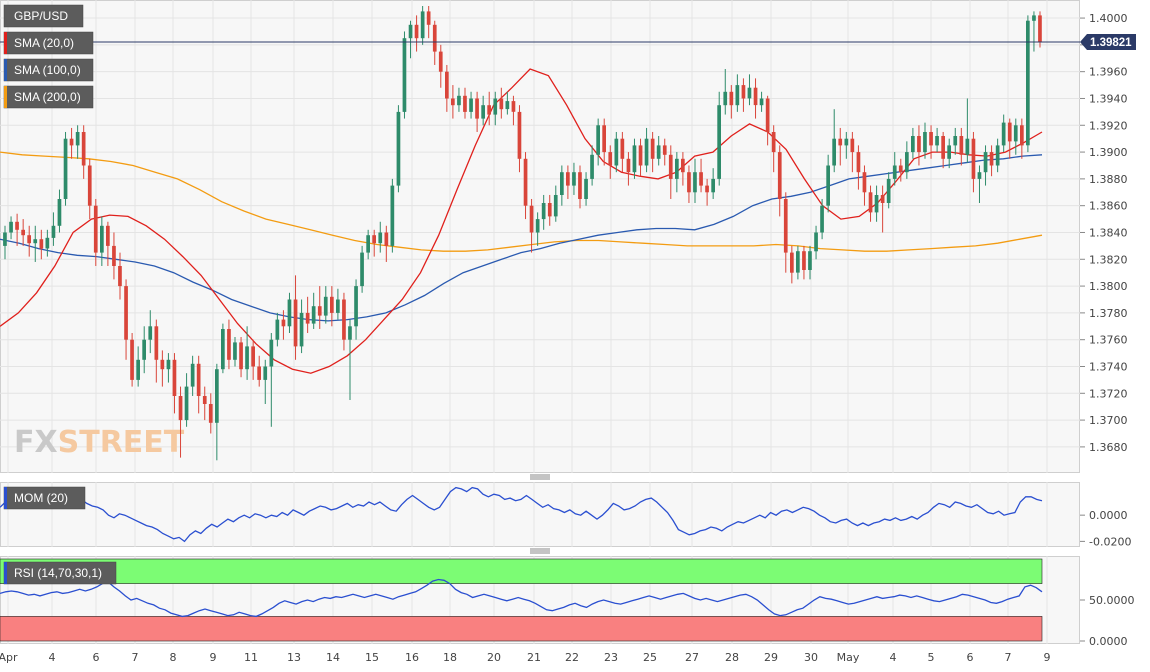 This screenshot has height=672, width=1150. What do you see at coordinates (44, 43) in the screenshot?
I see `overlay-legend-label: SMA (20,0)` at bounding box center [44, 43].